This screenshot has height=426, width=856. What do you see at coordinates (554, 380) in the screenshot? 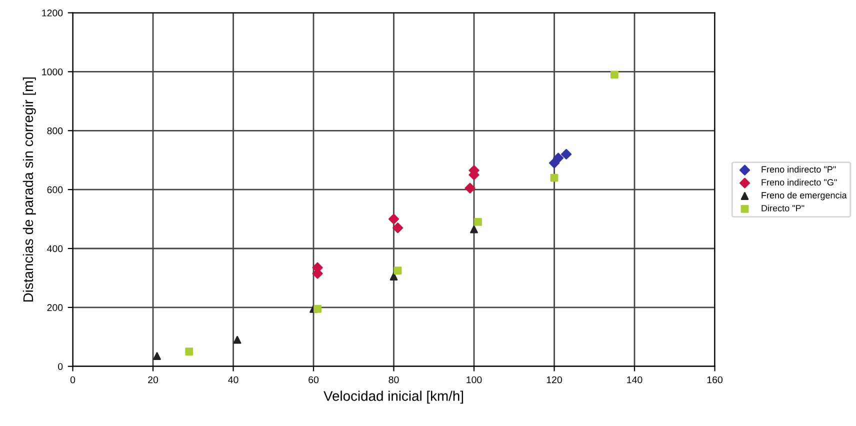
I see `x-tick-label: 120` at bounding box center [554, 380].